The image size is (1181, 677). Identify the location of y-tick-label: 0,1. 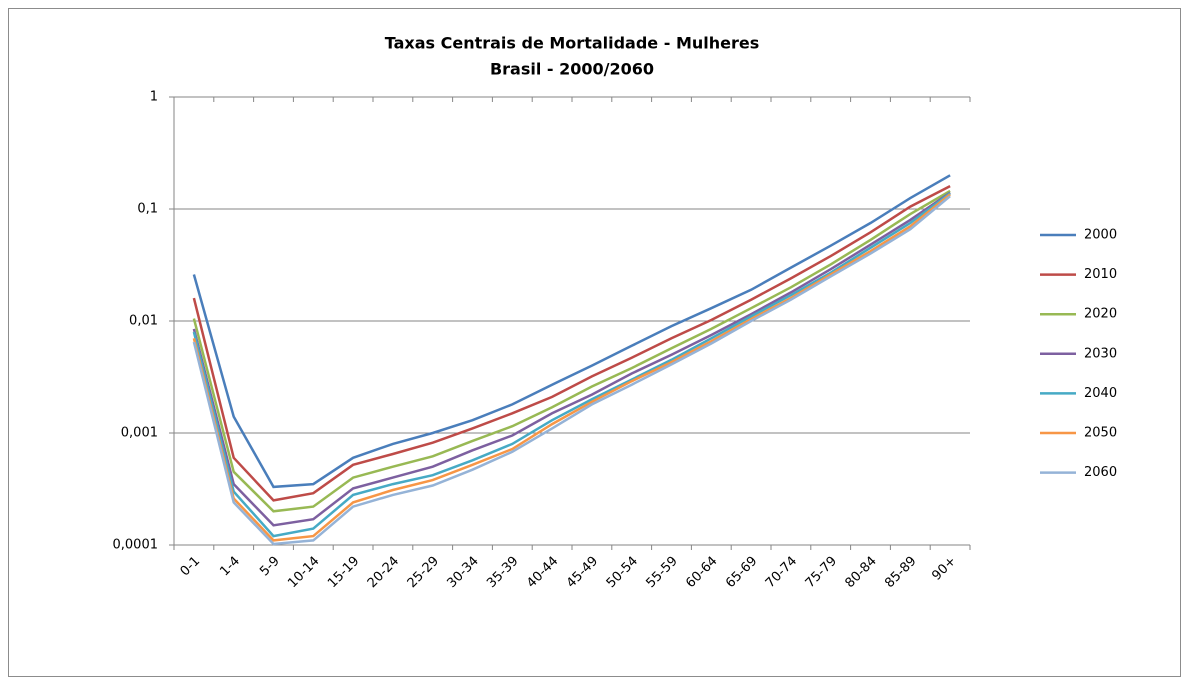
(147, 209).